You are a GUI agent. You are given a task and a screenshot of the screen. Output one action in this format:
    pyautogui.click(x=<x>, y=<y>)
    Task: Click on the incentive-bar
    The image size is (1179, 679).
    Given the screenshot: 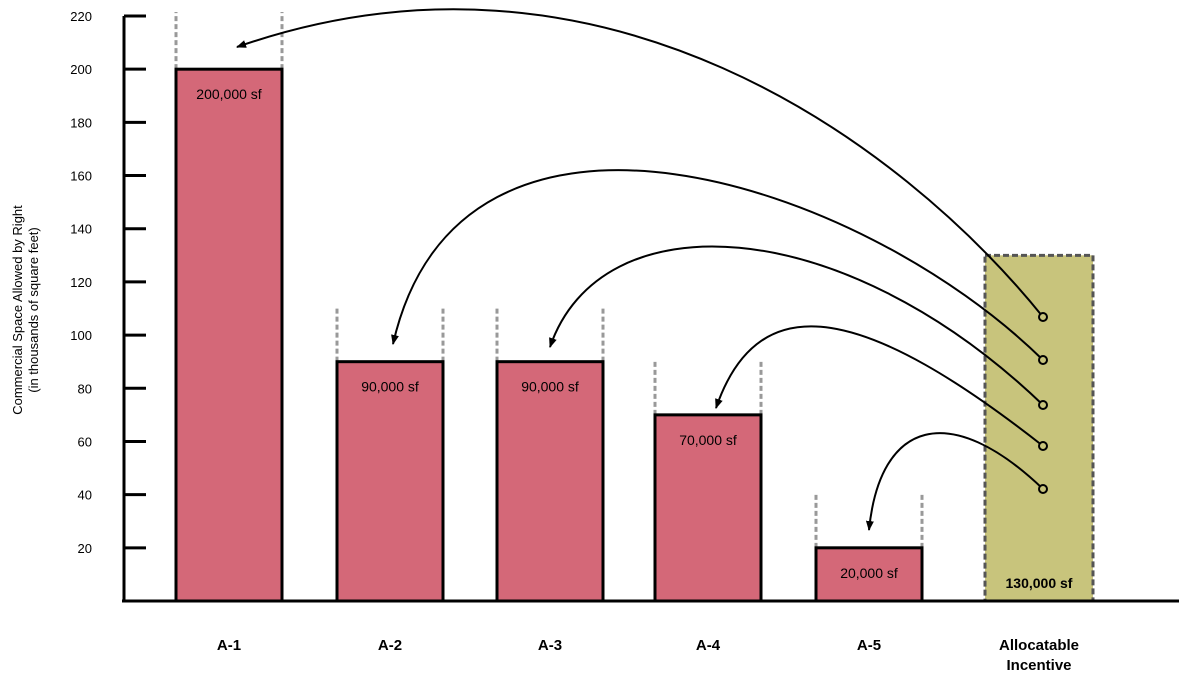 What is the action you would take?
    pyautogui.click(x=1039, y=428)
    